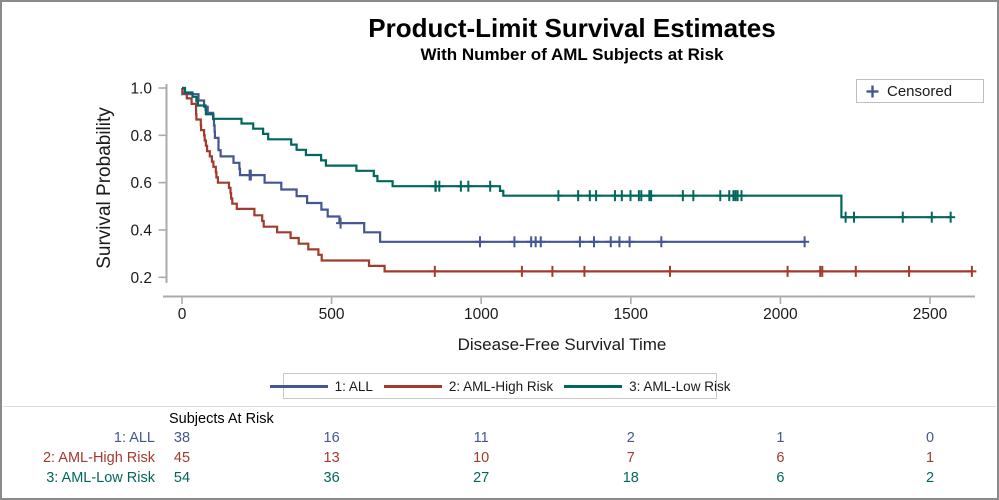 This screenshot has width=999, height=500. I want to click on risk-row-label-1: 1: ALL, so click(134, 438).